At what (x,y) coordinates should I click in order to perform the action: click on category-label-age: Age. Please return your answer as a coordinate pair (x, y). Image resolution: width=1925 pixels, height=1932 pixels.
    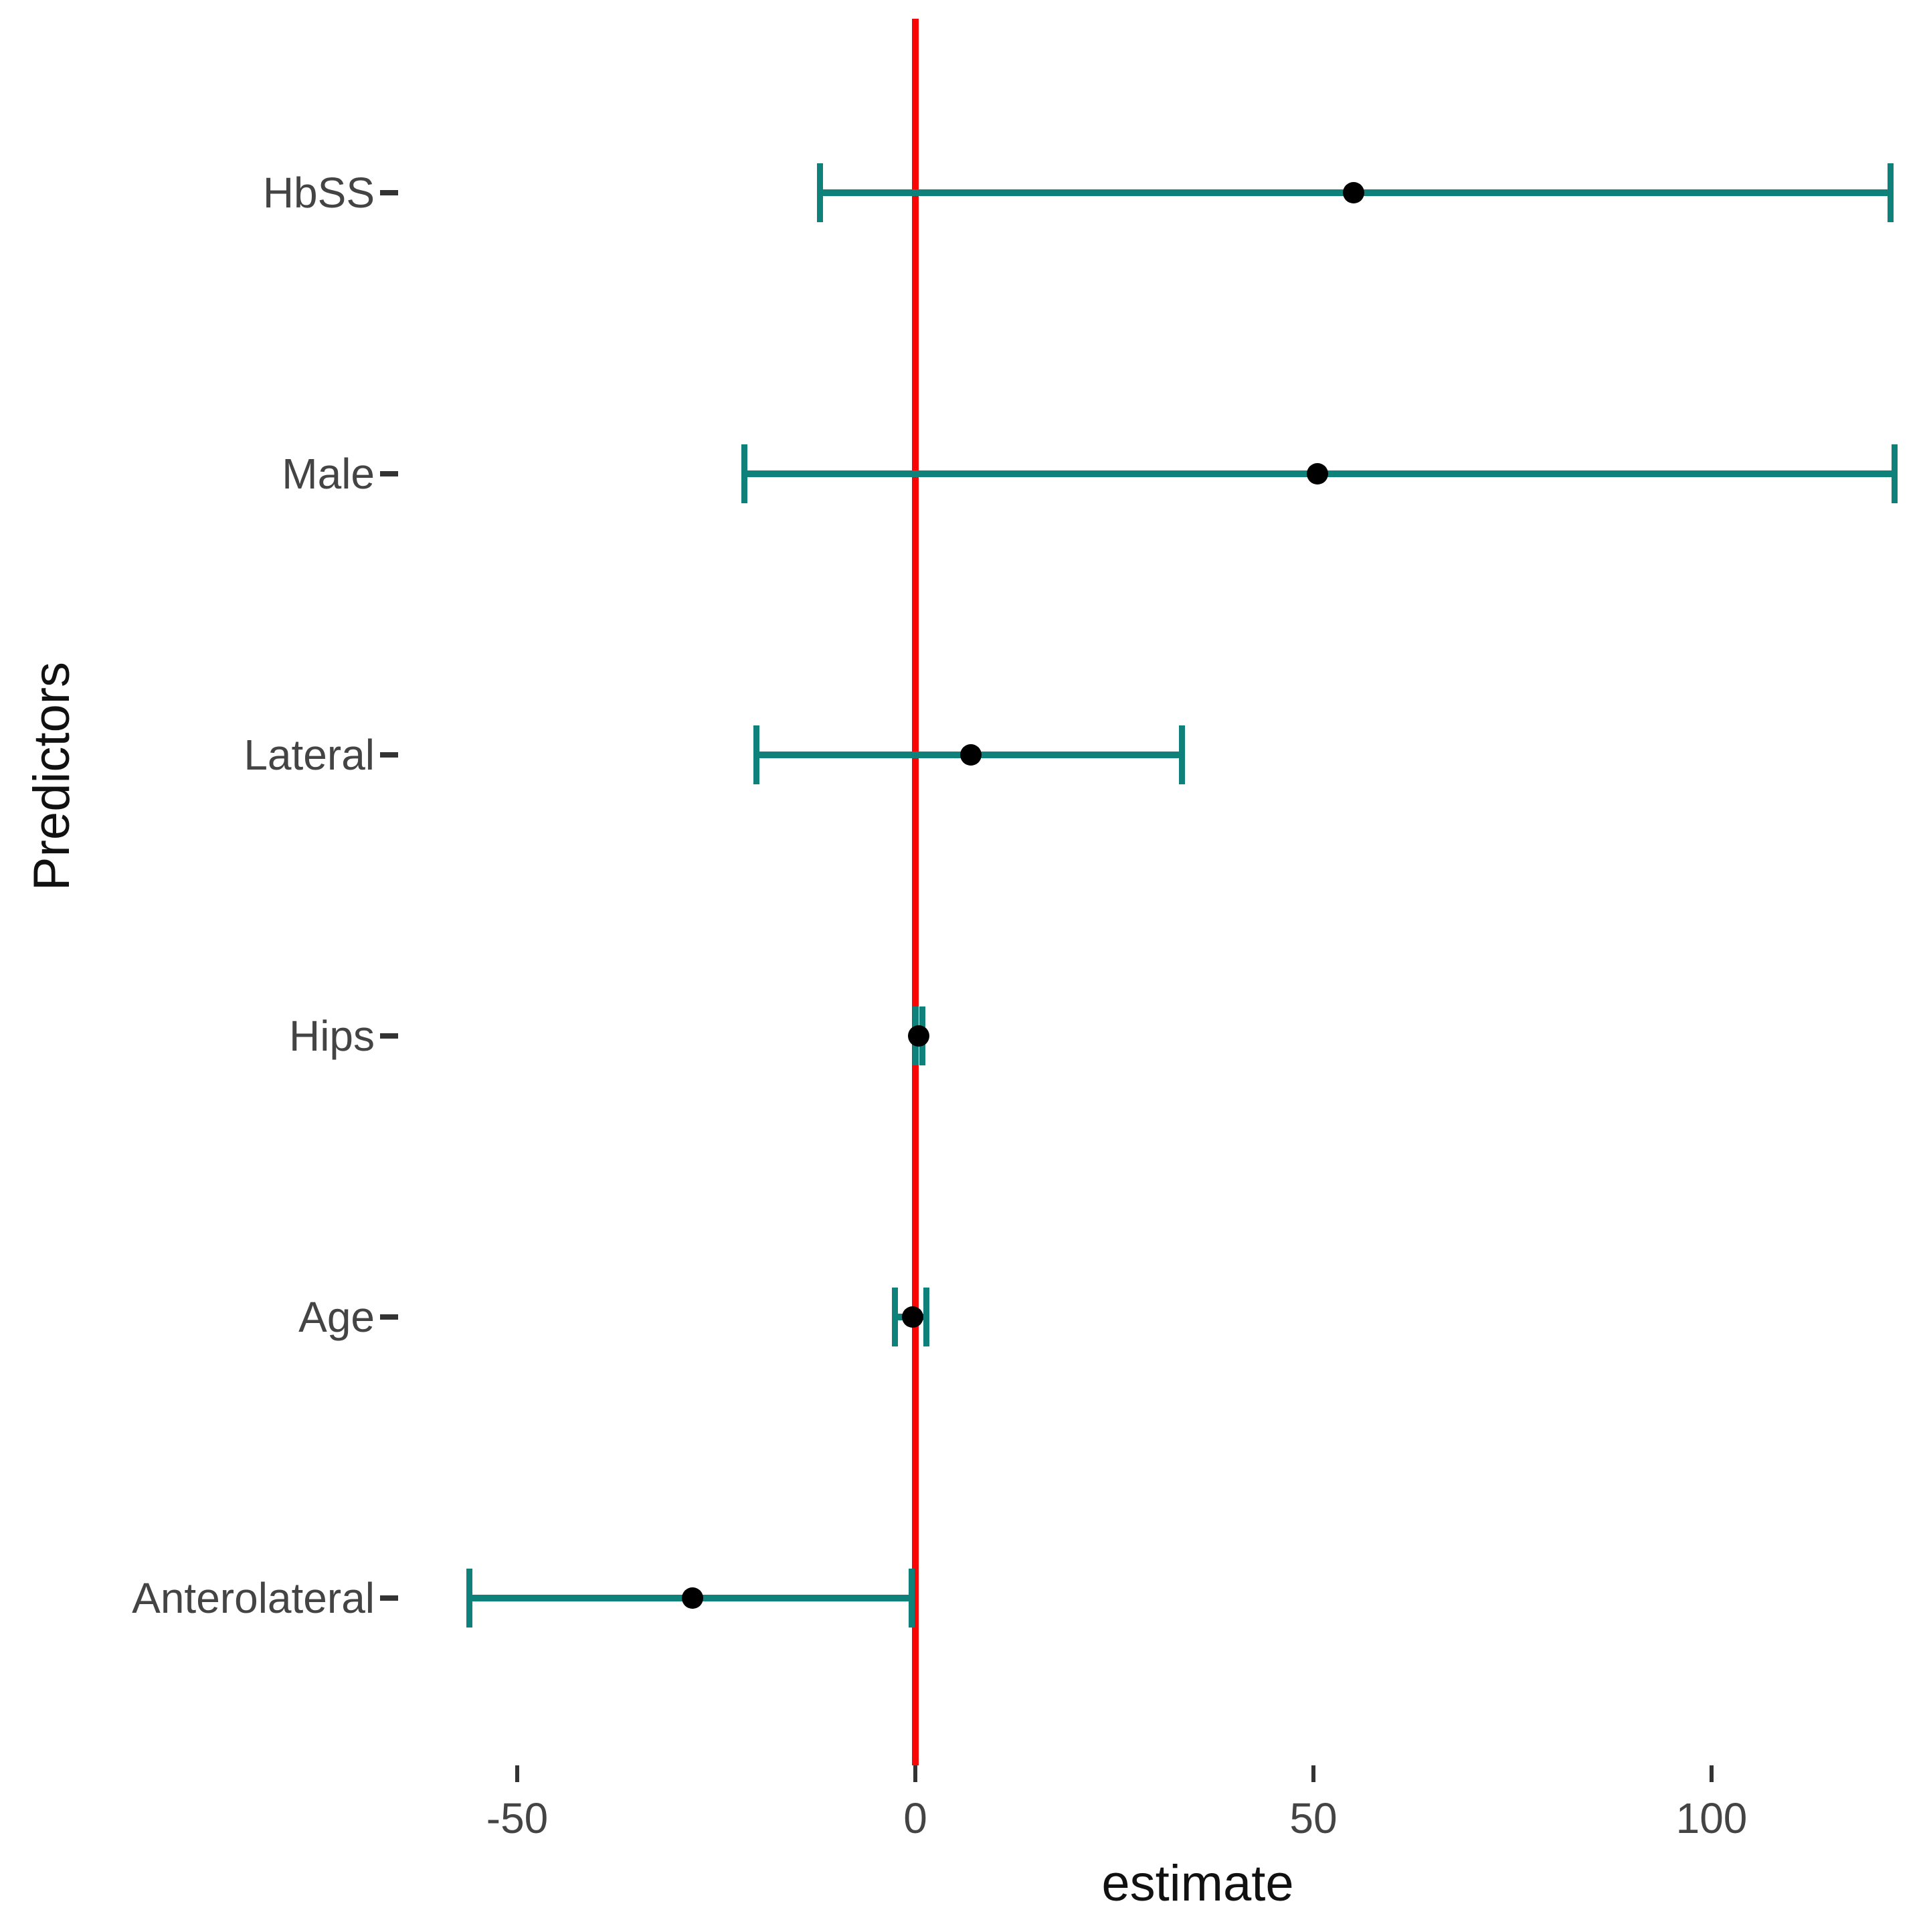
    Looking at the image, I should click on (336, 1317).